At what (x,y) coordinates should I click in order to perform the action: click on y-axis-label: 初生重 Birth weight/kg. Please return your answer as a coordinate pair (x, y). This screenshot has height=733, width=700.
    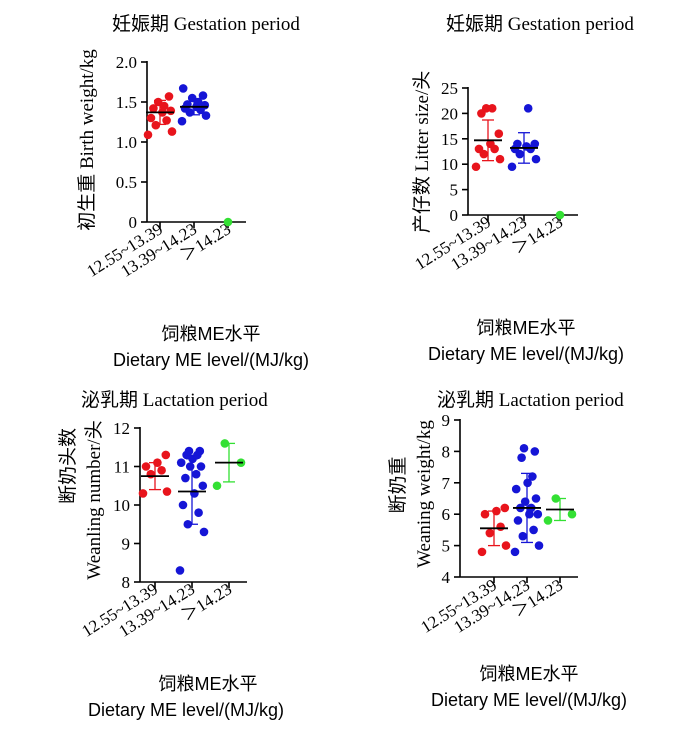
    Looking at the image, I should click on (87, 140).